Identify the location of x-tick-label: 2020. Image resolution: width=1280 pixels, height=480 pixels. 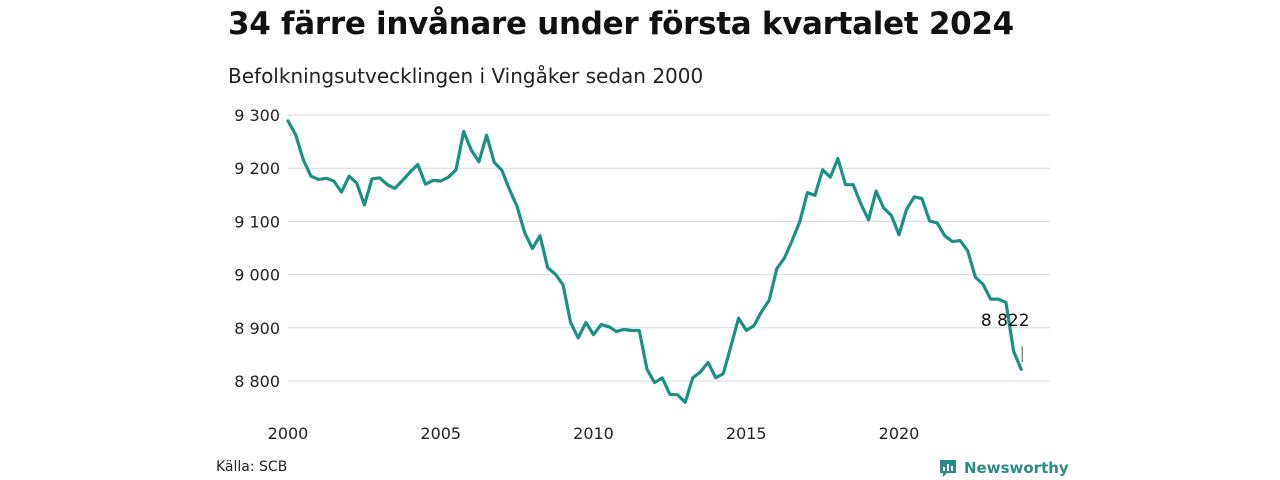
(899, 433).